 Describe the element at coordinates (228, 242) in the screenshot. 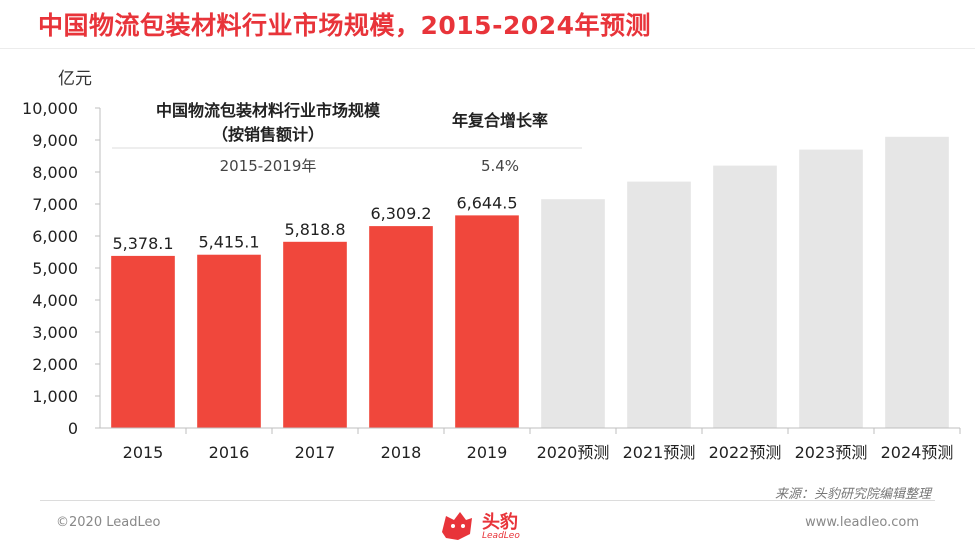

I see `bar-value-label: 5,415.1` at that location.